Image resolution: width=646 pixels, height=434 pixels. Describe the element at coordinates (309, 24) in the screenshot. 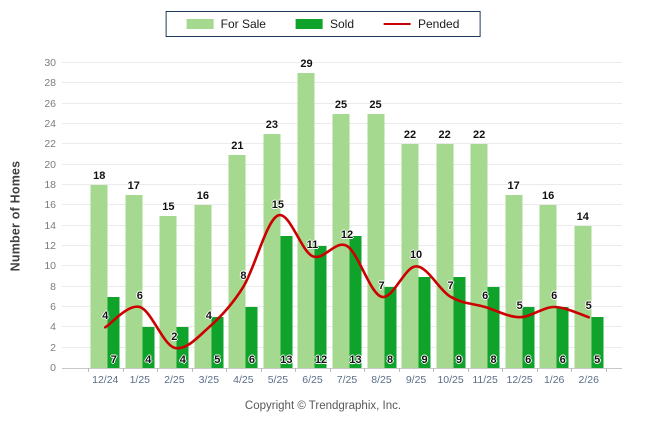

I see `legend-swatch-icon` at that location.